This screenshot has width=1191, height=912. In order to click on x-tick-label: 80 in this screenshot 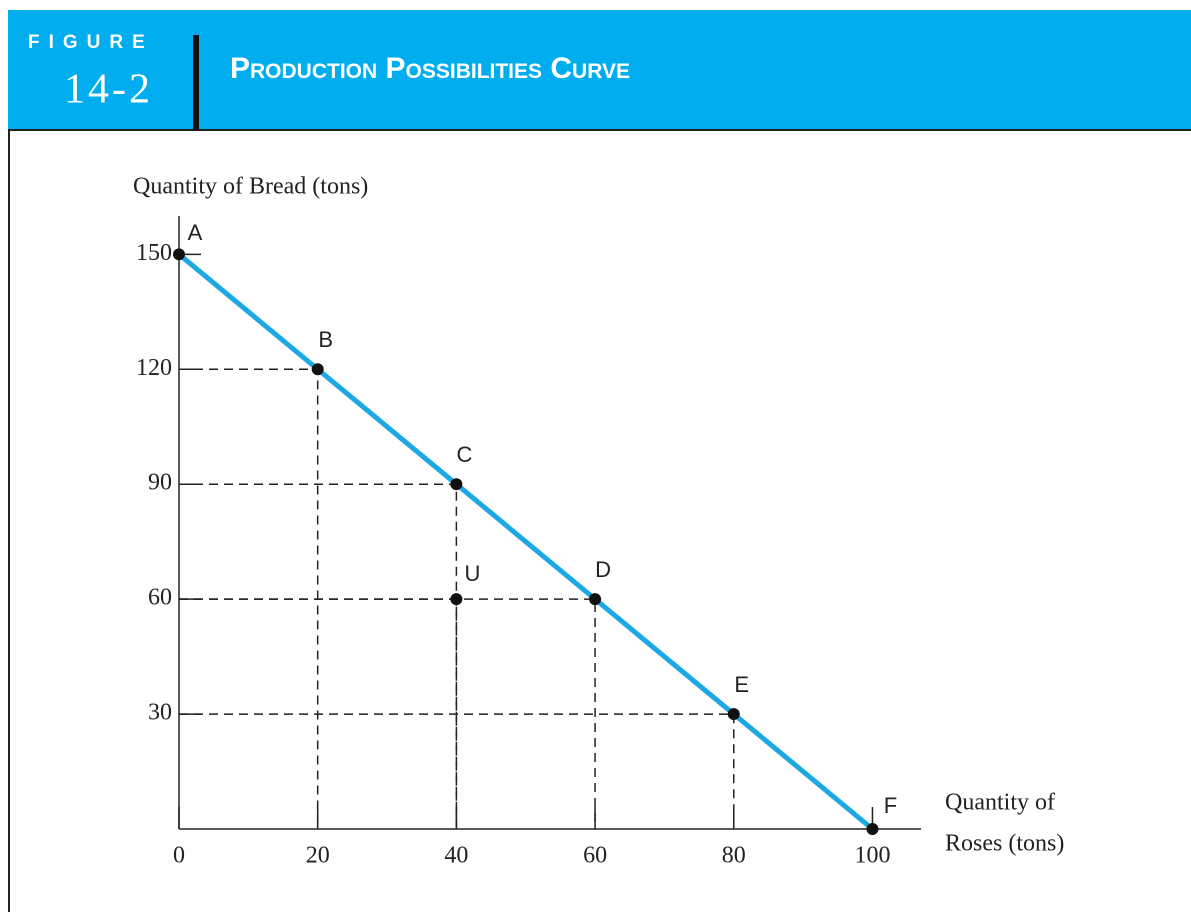, I will do `click(734, 856)`.